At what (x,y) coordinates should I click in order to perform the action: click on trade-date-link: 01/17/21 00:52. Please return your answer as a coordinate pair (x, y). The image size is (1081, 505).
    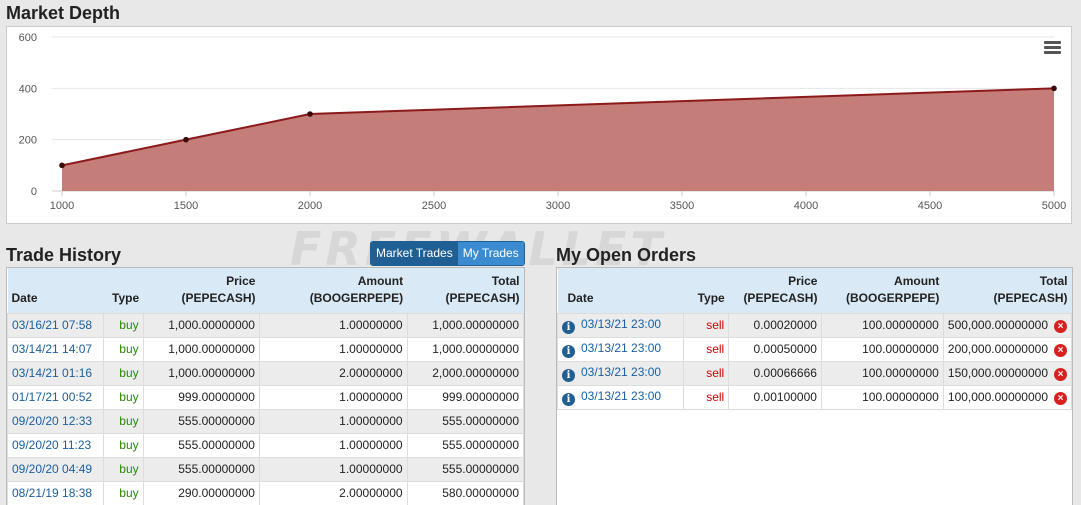
    Looking at the image, I should click on (55, 397).